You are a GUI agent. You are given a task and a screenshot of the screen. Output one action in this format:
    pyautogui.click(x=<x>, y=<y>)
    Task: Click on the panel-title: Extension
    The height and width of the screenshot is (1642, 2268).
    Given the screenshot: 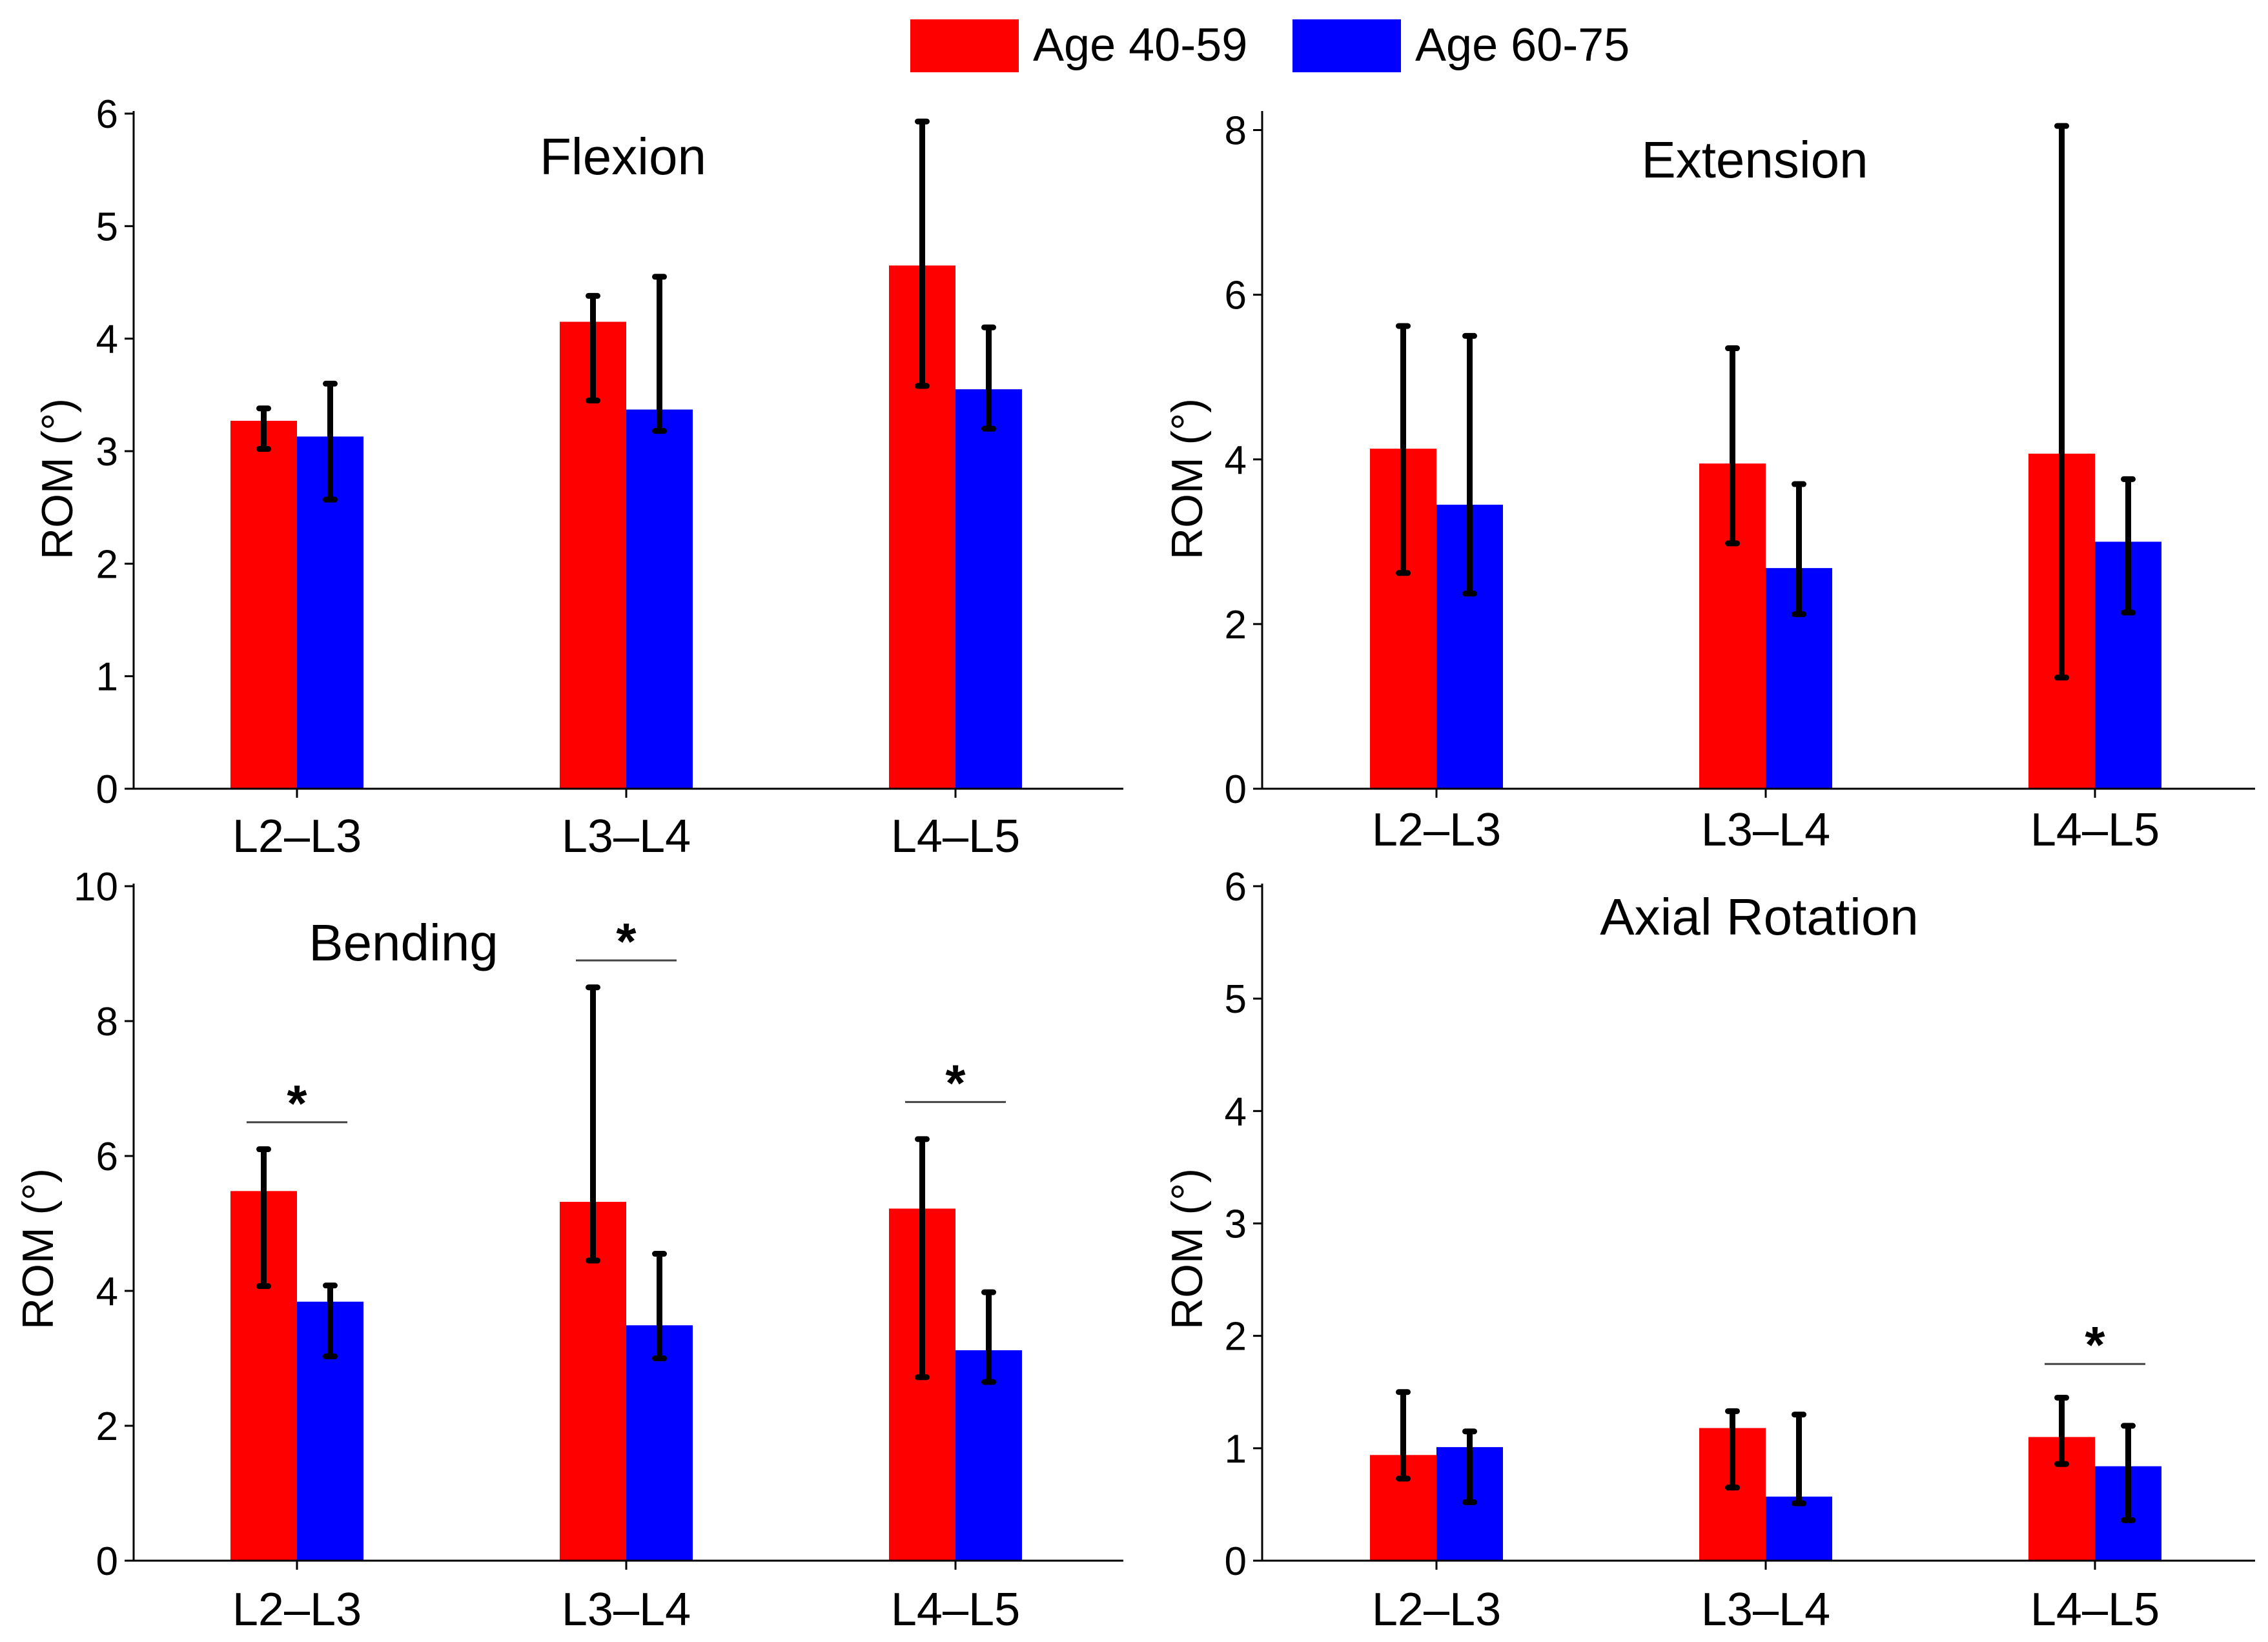 What is the action you would take?
    pyautogui.click(x=1754, y=159)
    